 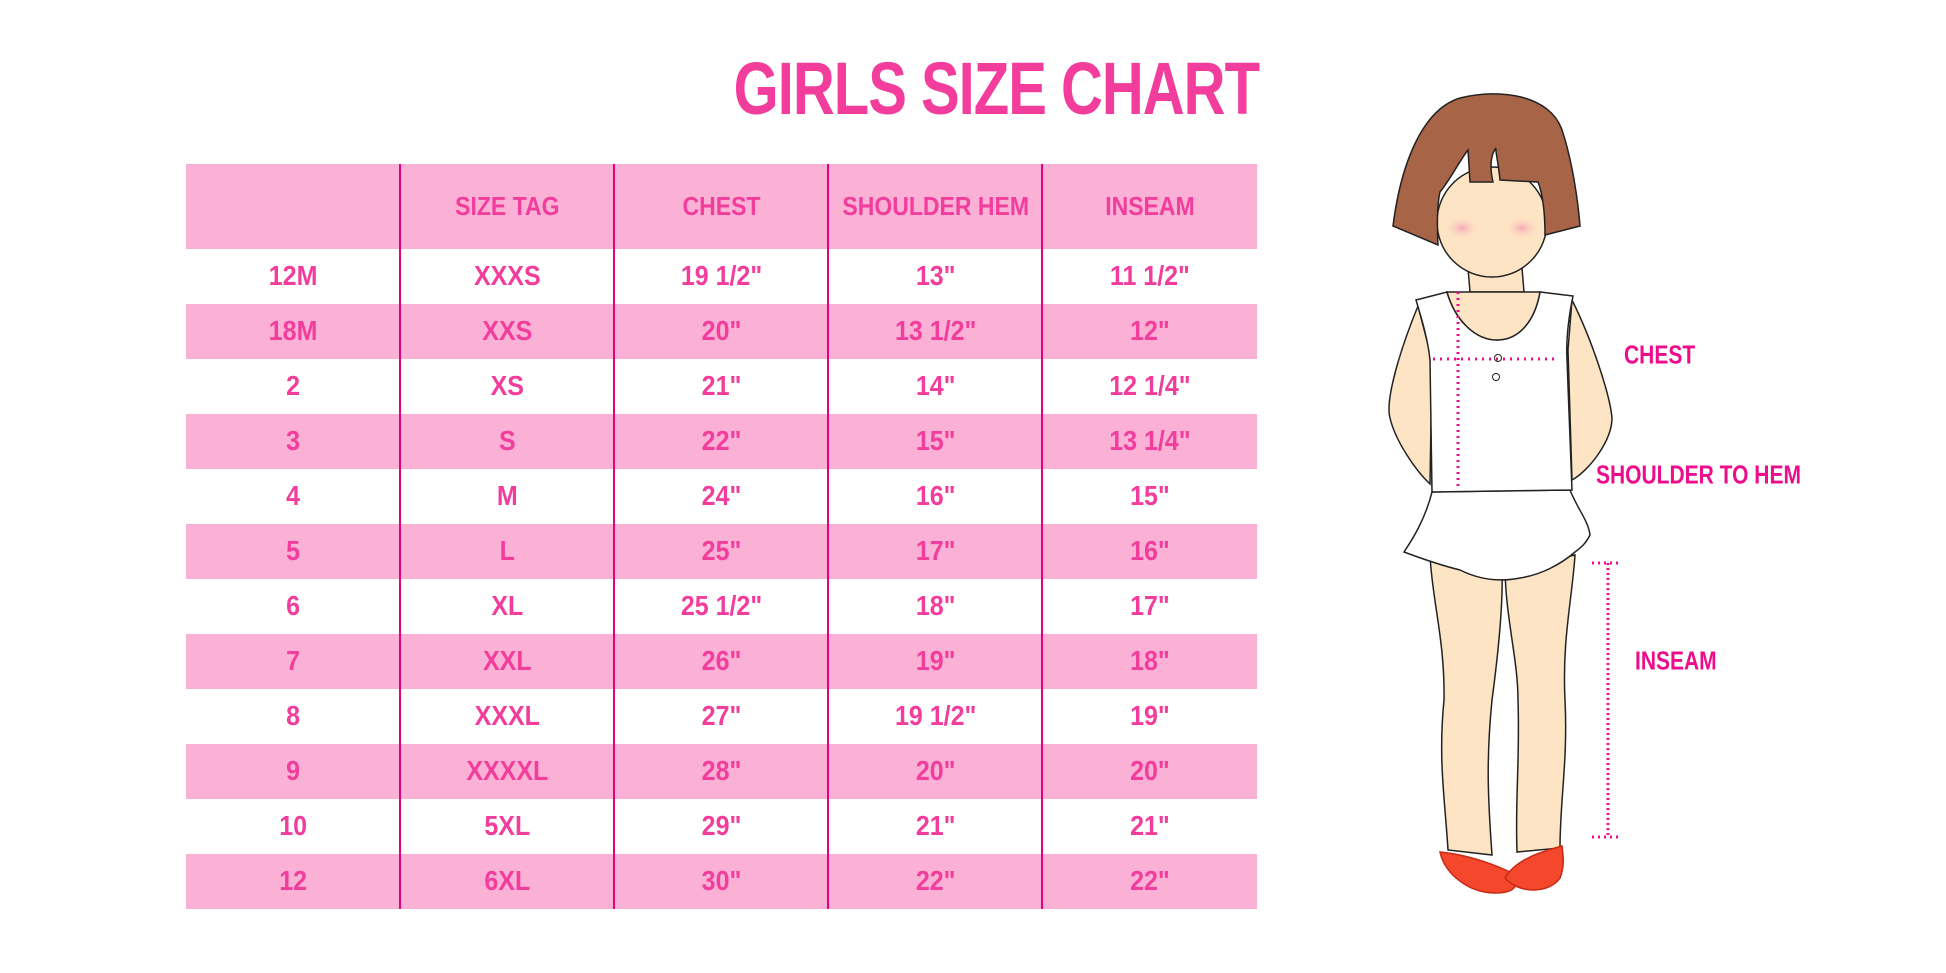 I want to click on table-cell: 12", so click(x=1150, y=331).